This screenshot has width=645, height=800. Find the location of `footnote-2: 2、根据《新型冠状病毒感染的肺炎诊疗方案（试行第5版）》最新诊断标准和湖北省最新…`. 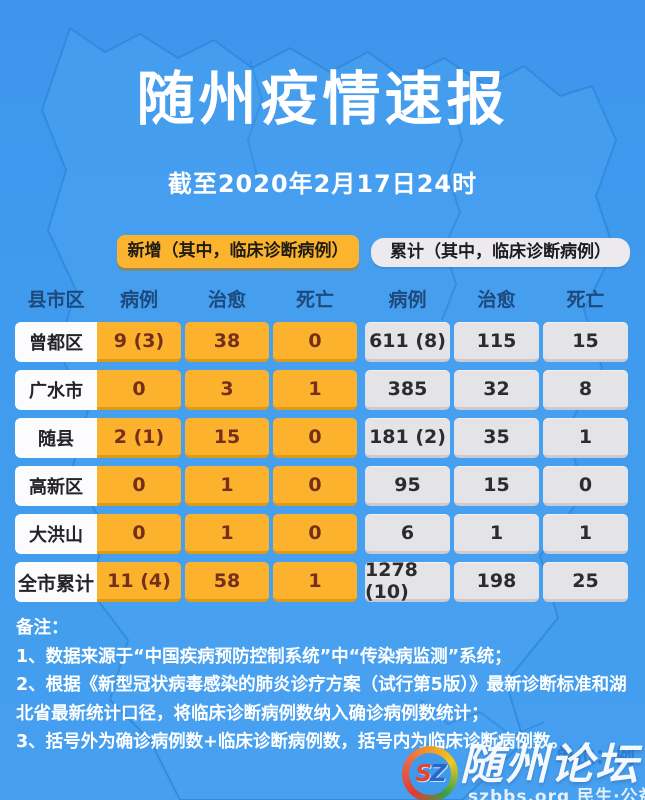

footnote-2: 2、根据《新型冠状病毒感染的肺炎诊疗方案（试行第5版）》最新诊断标准和湖北省最新… is located at coordinates (321, 699).